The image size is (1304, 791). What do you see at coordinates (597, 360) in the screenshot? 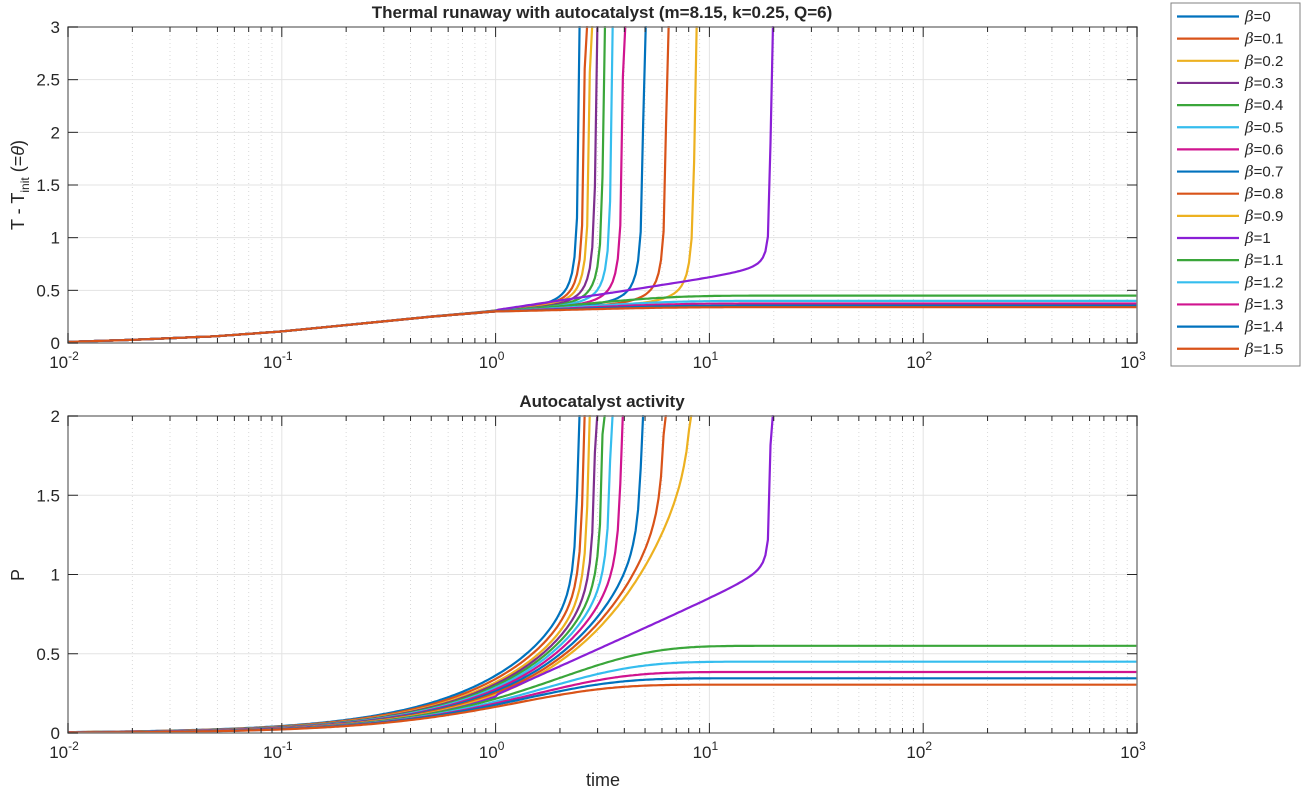
I see `top-x-tick-labels: 10⁻² 10⁻¹ 10⁰ 10¹ 10² 10³` at bounding box center [597, 360].